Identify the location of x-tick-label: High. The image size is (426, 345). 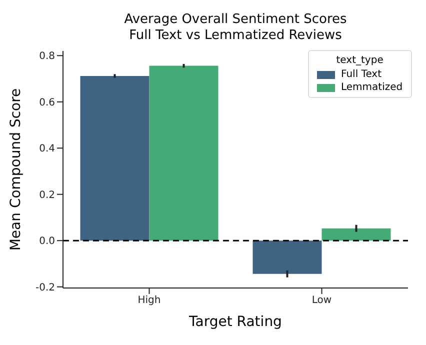
(149, 300).